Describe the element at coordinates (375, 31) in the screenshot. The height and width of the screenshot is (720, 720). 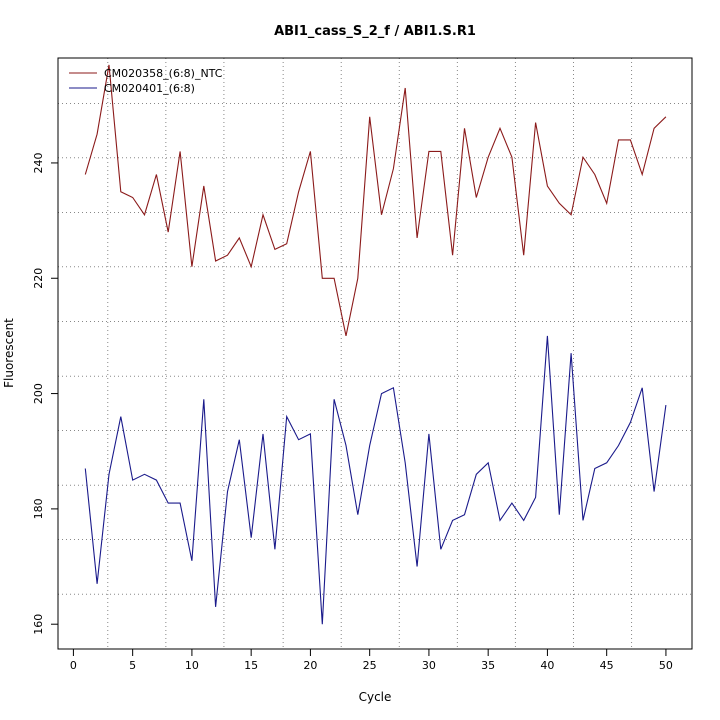
I see `chart-title: ABI1_cass_S_2_f / ABI1.S.R1` at that location.